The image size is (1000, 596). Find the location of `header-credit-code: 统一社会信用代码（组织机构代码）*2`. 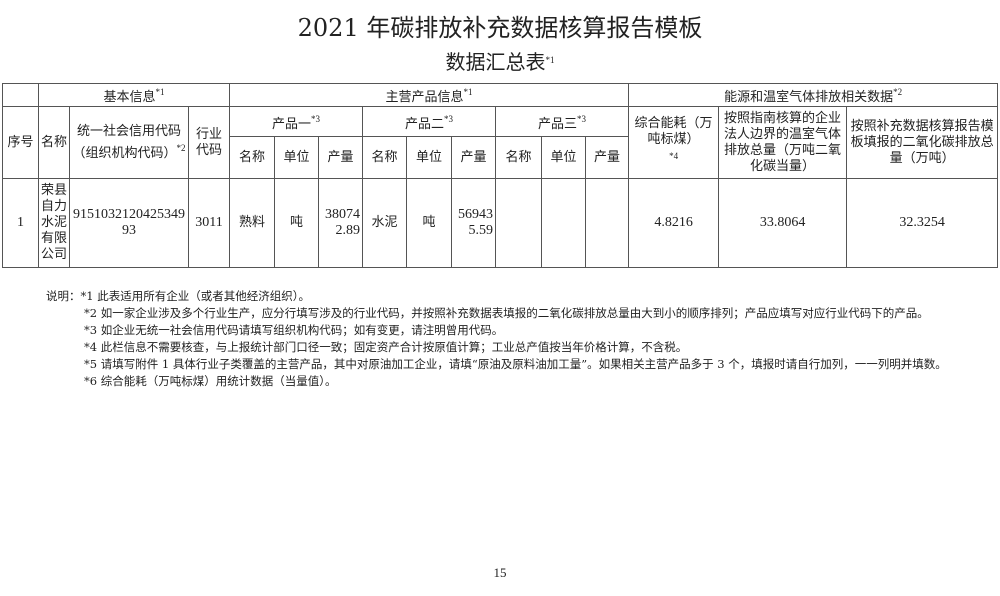

header-credit-code: 统一社会信用代码（组织机构代码）*2 is located at coordinates (129, 142).